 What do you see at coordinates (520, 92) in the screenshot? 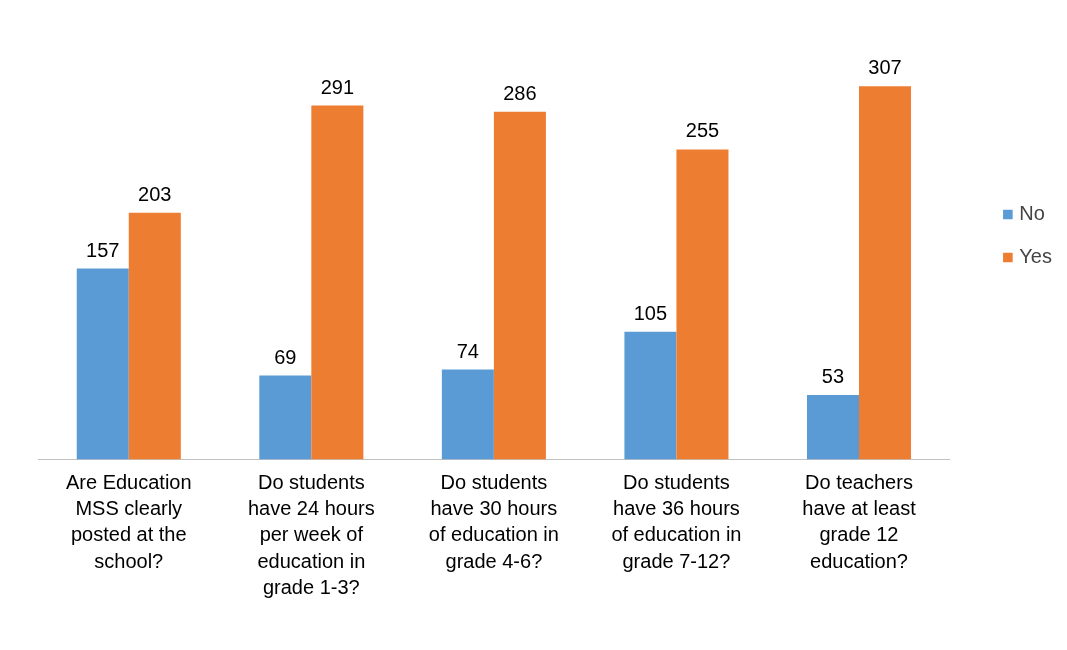
I see `data-label: 286` at bounding box center [520, 92].